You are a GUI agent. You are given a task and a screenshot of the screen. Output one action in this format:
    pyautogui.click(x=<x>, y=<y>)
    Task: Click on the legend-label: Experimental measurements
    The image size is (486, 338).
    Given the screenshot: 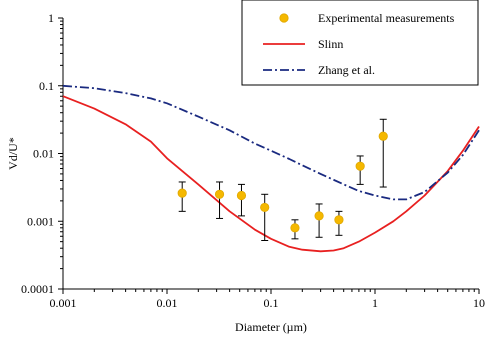 What is the action you would take?
    pyautogui.click(x=386, y=18)
    